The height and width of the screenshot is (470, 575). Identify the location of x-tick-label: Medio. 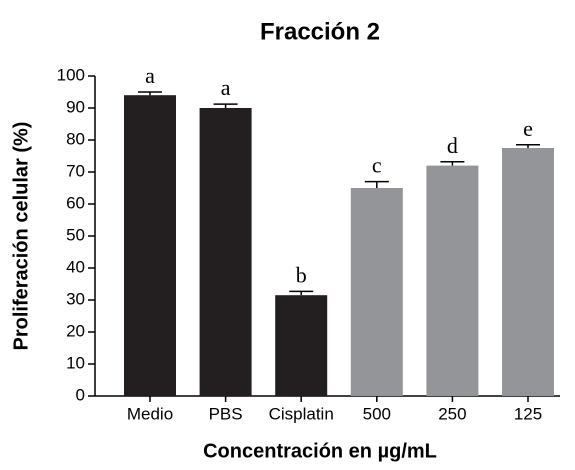
(150, 413).